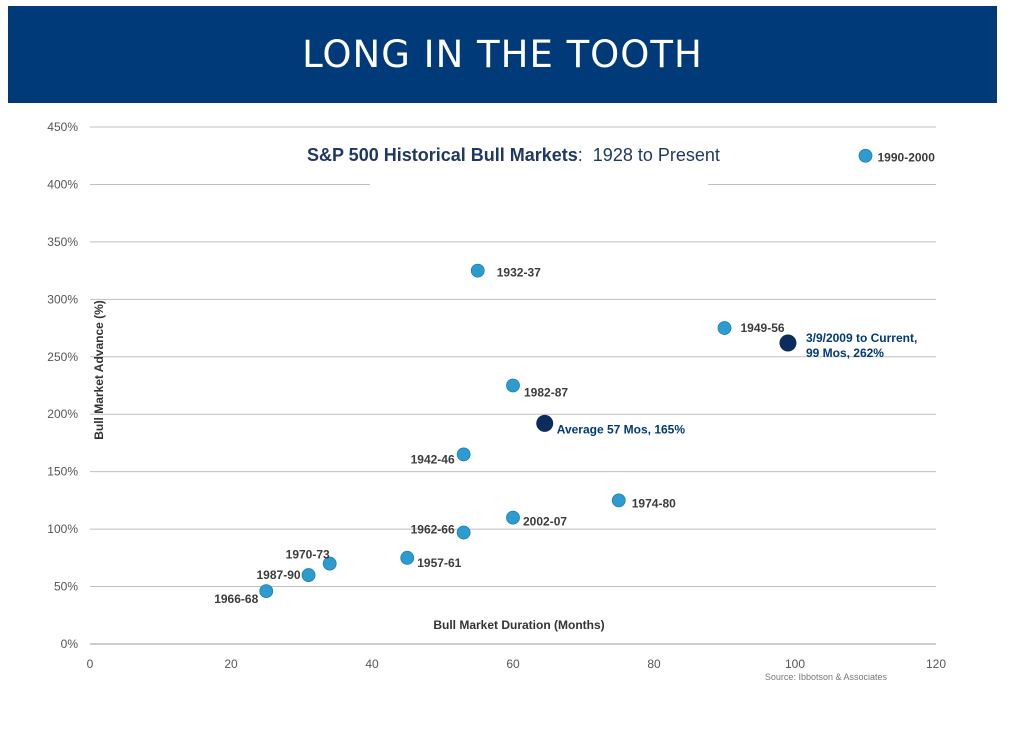 Image resolution: width=1029 pixels, height=738 pixels. I want to click on x-axis-label: Bull Market Duration (Months), so click(518, 625).